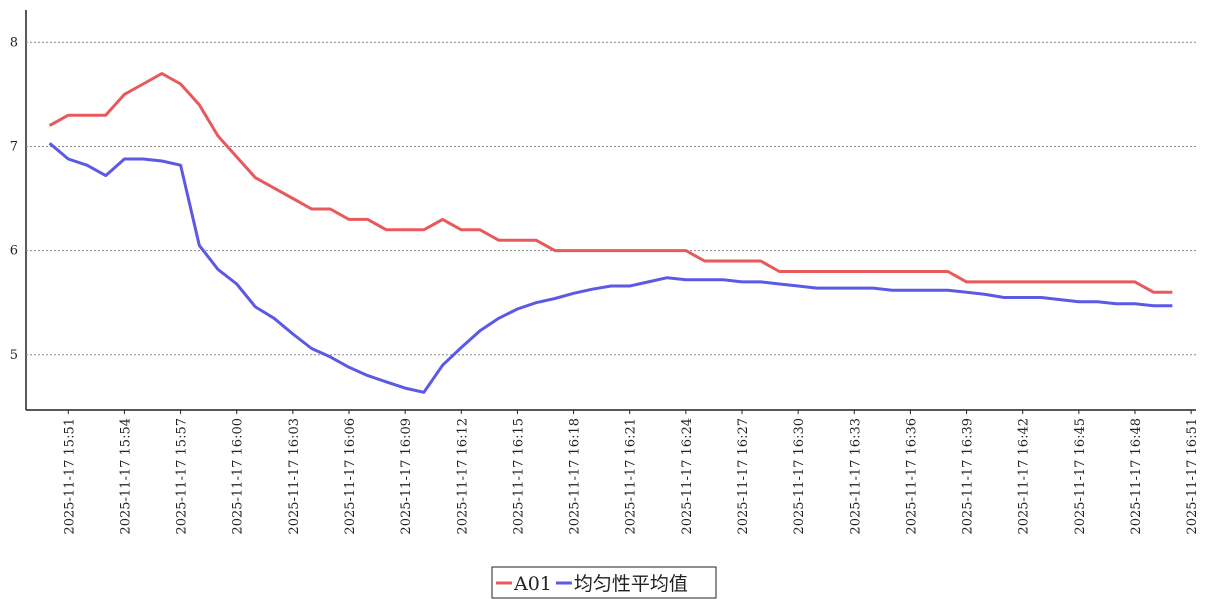  I want to click on x-tick-label: 2025-11-17 16:18, so click(575, 476).